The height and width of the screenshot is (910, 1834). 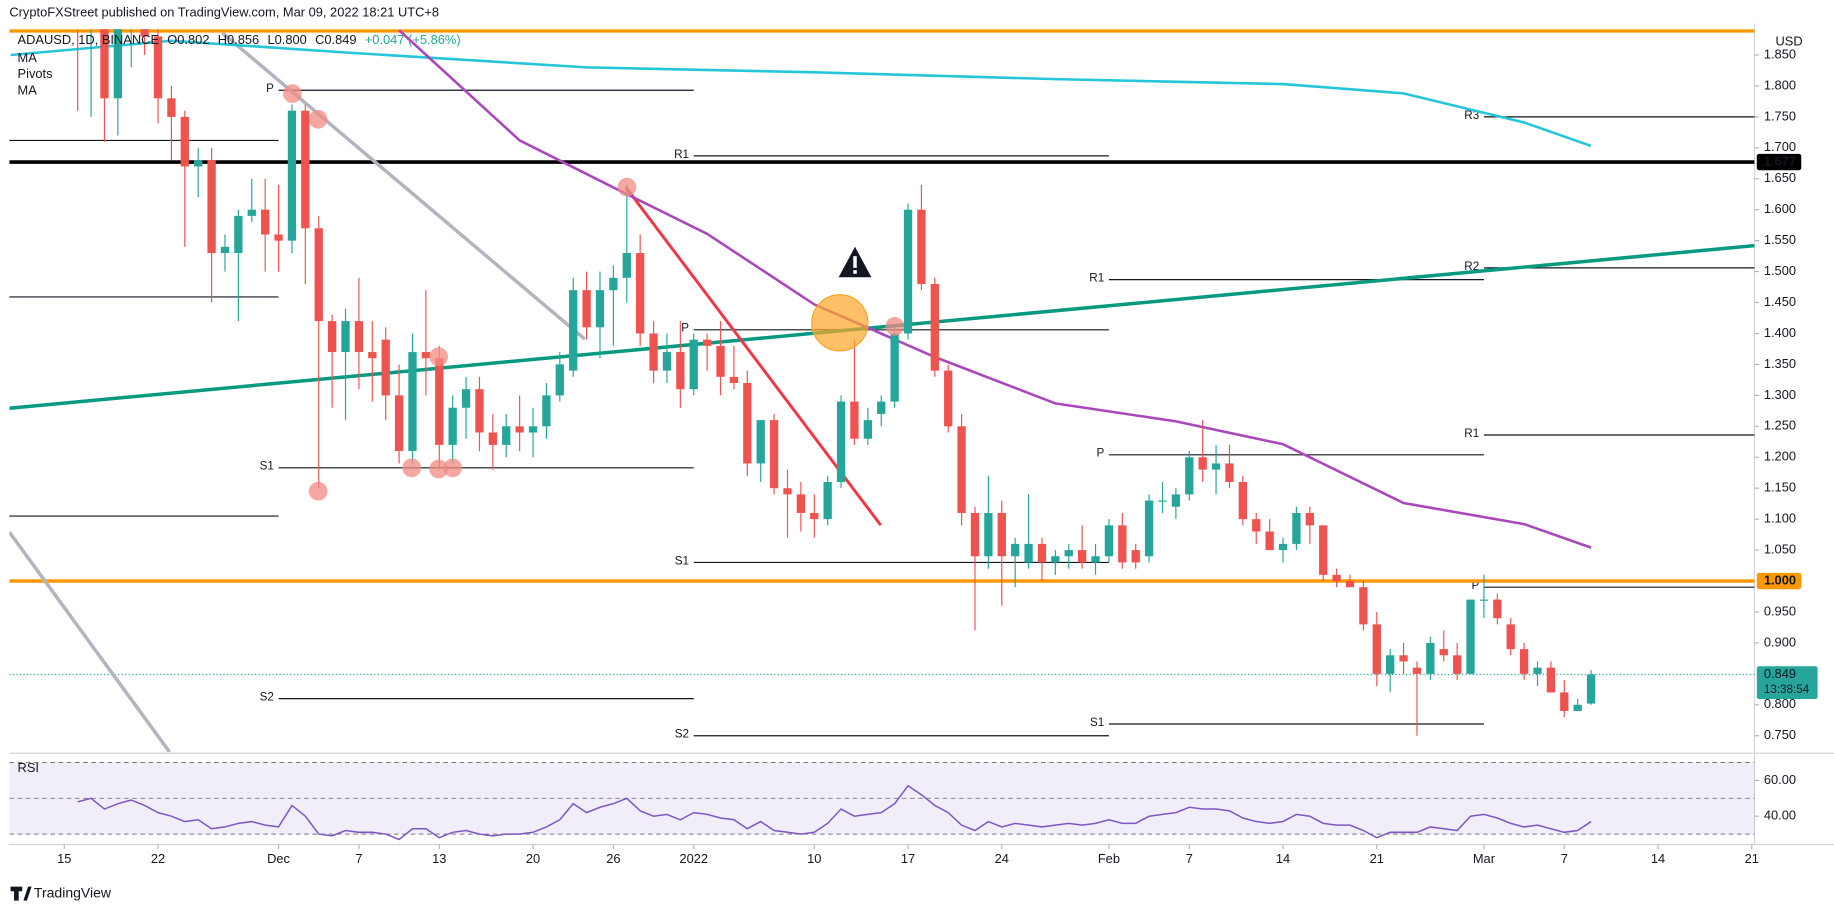 I want to click on marker, so click(x=292, y=93).